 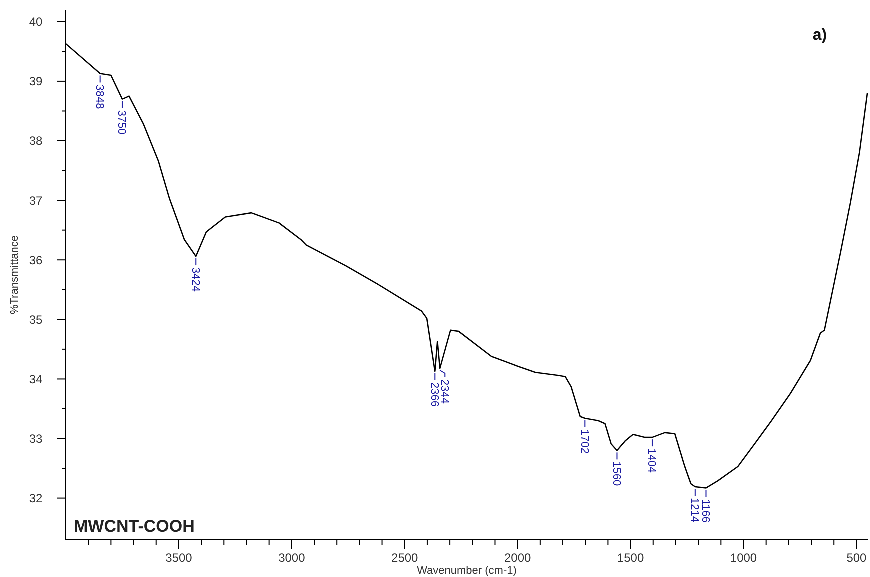 What do you see at coordinates (518, 558) in the screenshot?
I see `x-tick-label: 2000` at bounding box center [518, 558].